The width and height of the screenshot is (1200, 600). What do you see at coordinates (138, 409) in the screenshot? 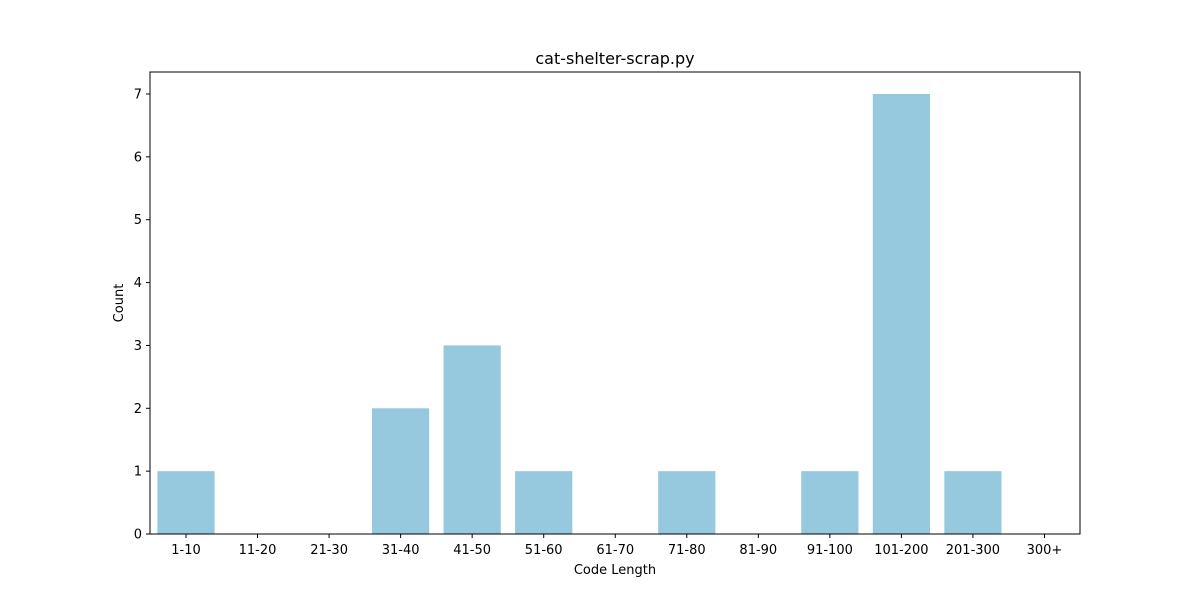
I see `y-tick-label: 2` at bounding box center [138, 409].